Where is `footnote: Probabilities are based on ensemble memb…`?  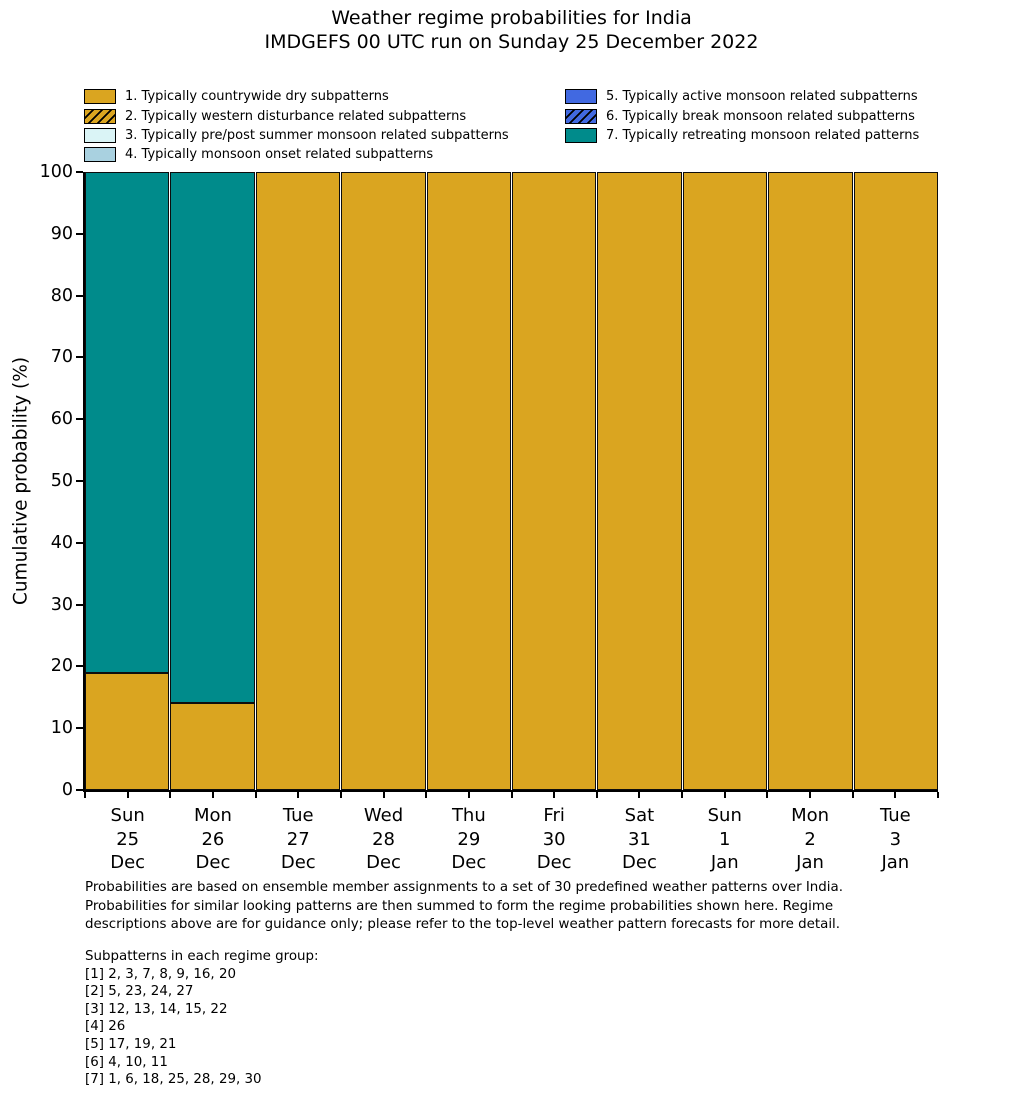
footnote: Probabilities are based on ensemble memb… is located at coordinates (464, 907).